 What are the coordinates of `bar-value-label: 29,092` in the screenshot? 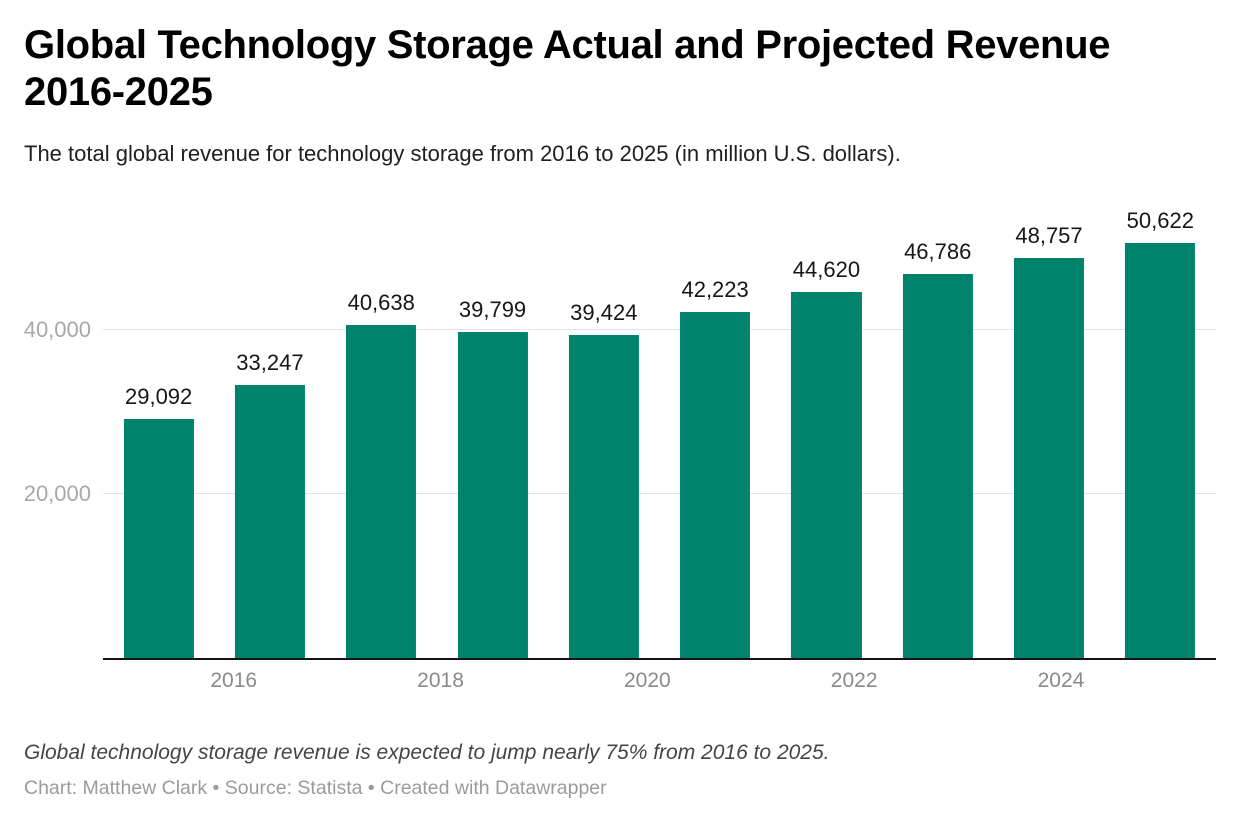 It's located at (158, 397).